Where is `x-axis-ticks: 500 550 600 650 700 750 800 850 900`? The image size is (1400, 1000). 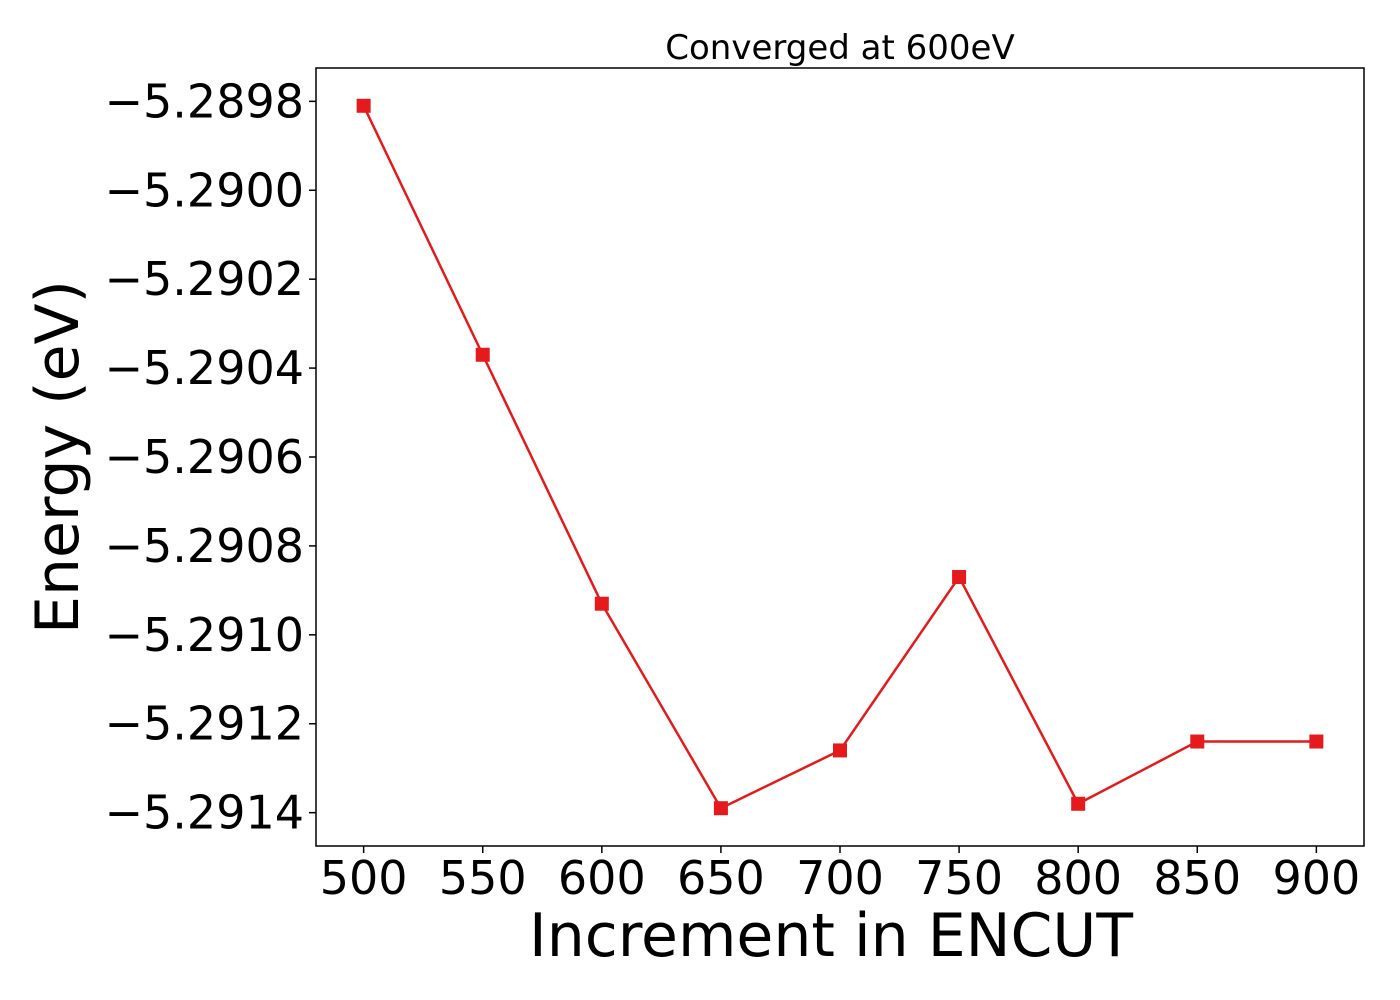
x-axis-ticks: 500 550 600 650 700 750 800 850 900 is located at coordinates (840, 875).